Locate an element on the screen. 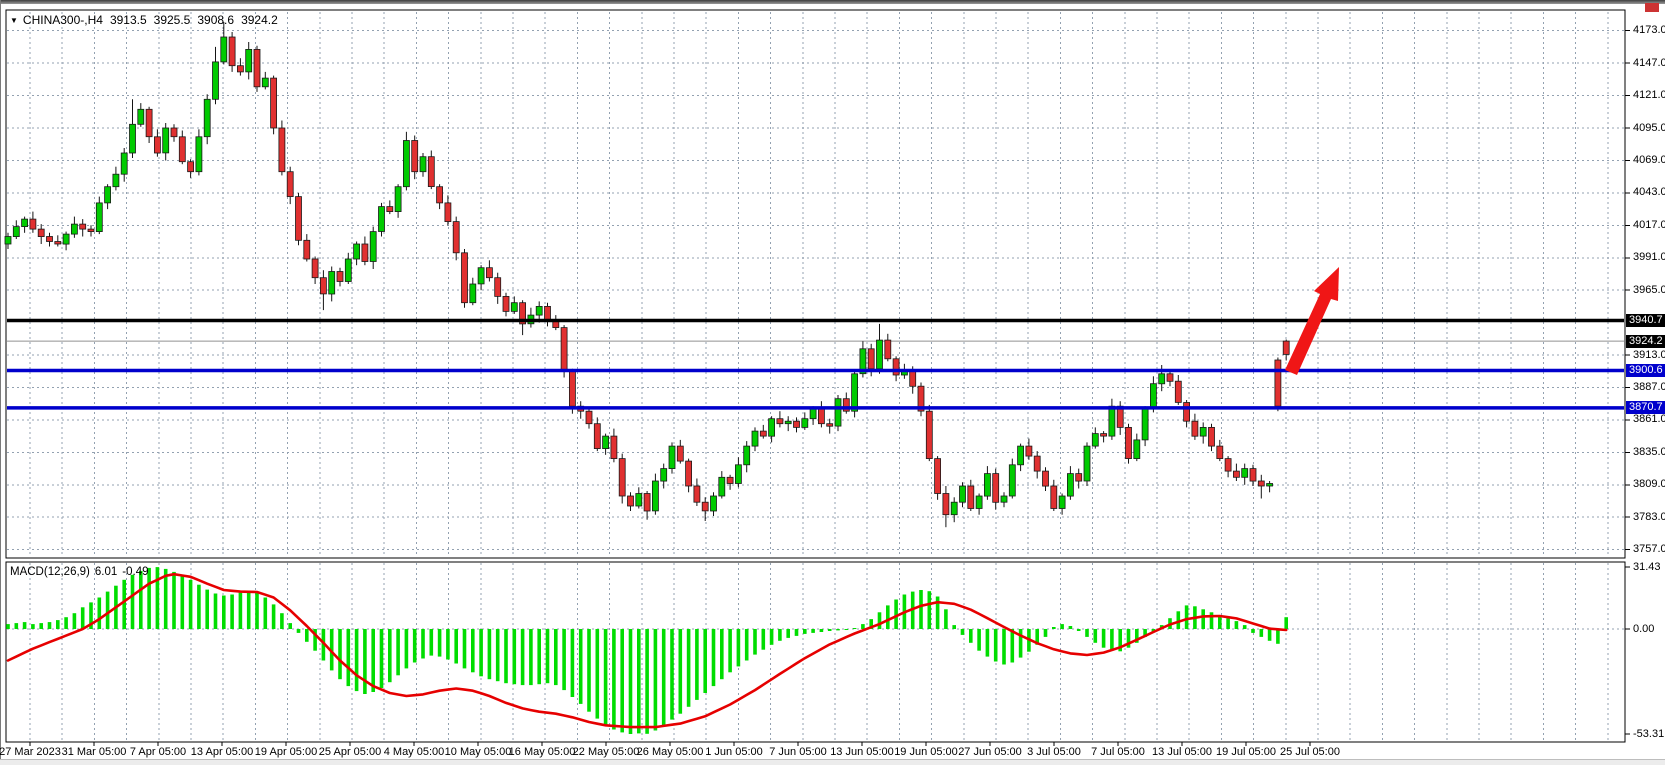 The image size is (1665, 765). support-resistance-lines is located at coordinates (815, 364).